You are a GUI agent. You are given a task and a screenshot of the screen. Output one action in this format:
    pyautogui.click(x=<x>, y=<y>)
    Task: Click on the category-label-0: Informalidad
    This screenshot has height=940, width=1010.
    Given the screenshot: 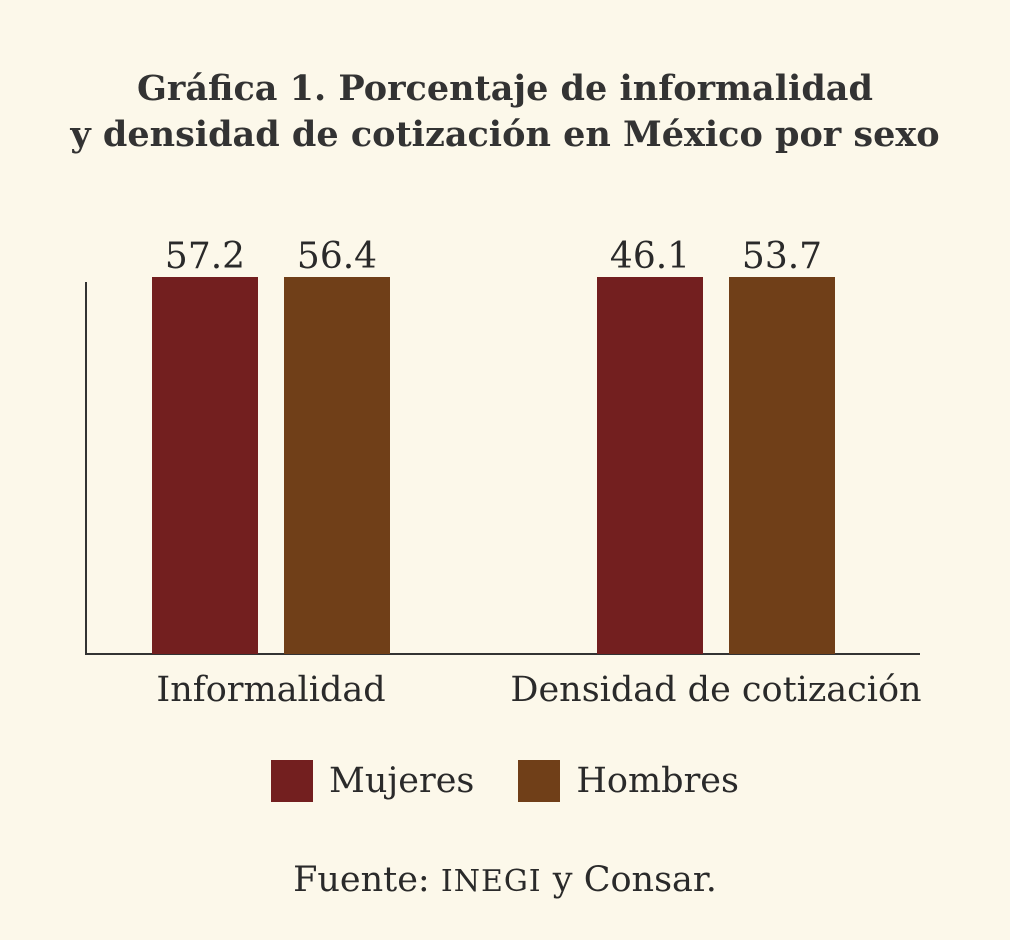 What is the action you would take?
    pyautogui.click(x=270, y=690)
    